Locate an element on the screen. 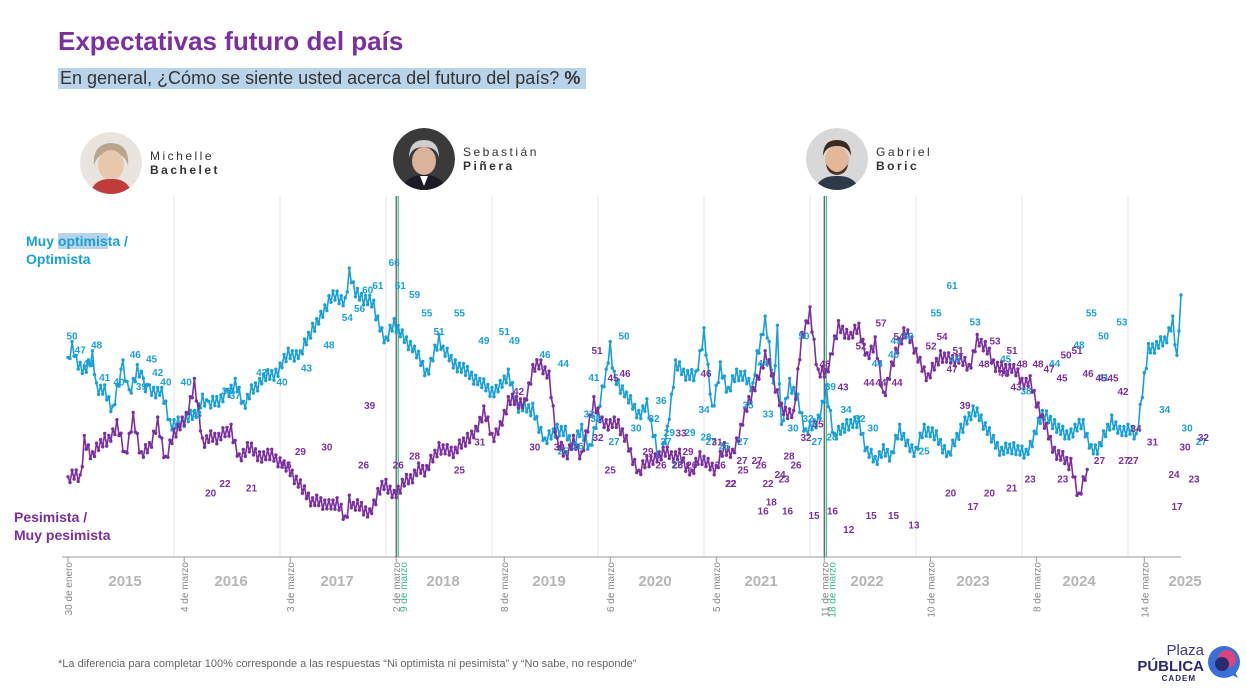 The height and width of the screenshot is (690, 1246). pessimist-data-label: 24 is located at coordinates (780, 475).